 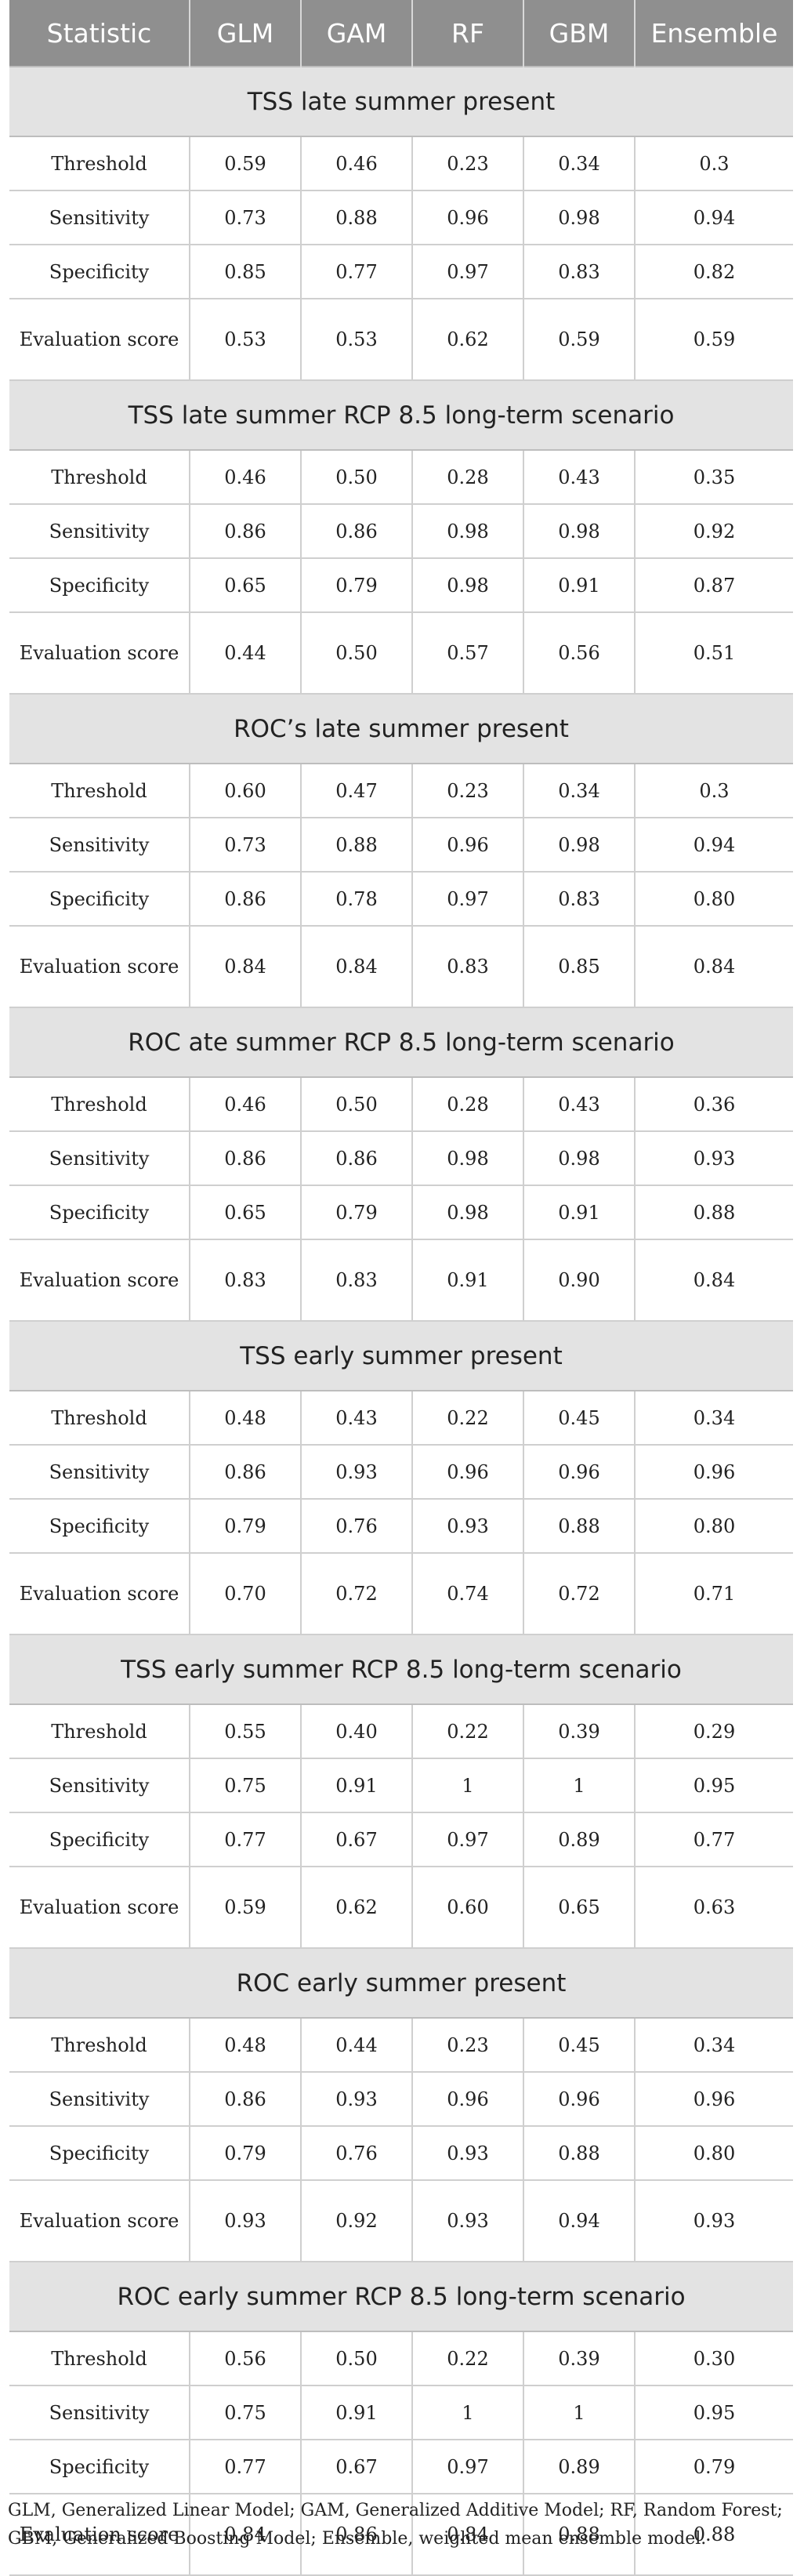 What do you see at coordinates (579, 2100) in the screenshot?
I see `gbm-value: 0.96` at bounding box center [579, 2100].